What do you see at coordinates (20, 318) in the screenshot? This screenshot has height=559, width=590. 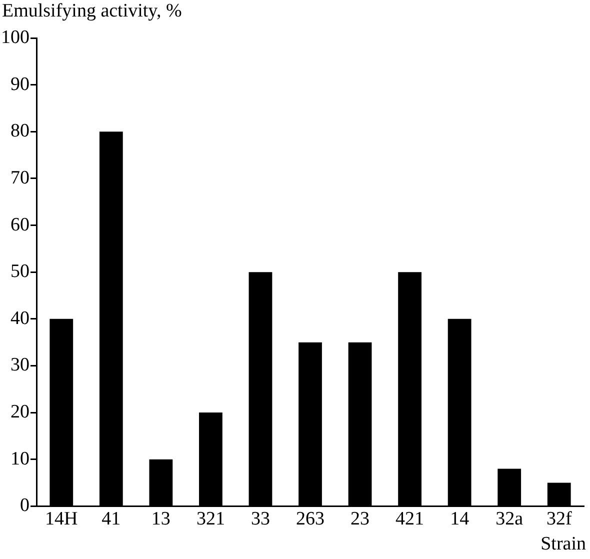 I see `y-tick-label: 40` at bounding box center [20, 318].